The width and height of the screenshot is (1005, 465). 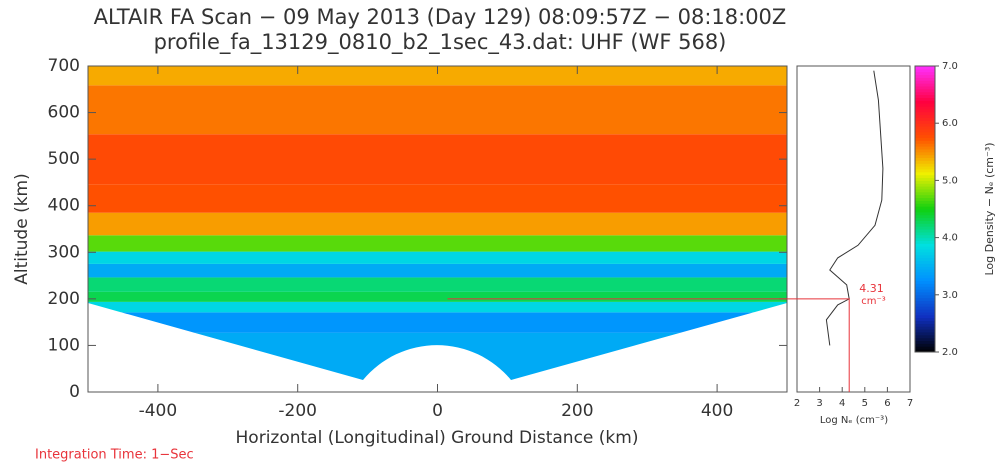 I want to click on y-tick-label: 700, so click(x=64, y=66).